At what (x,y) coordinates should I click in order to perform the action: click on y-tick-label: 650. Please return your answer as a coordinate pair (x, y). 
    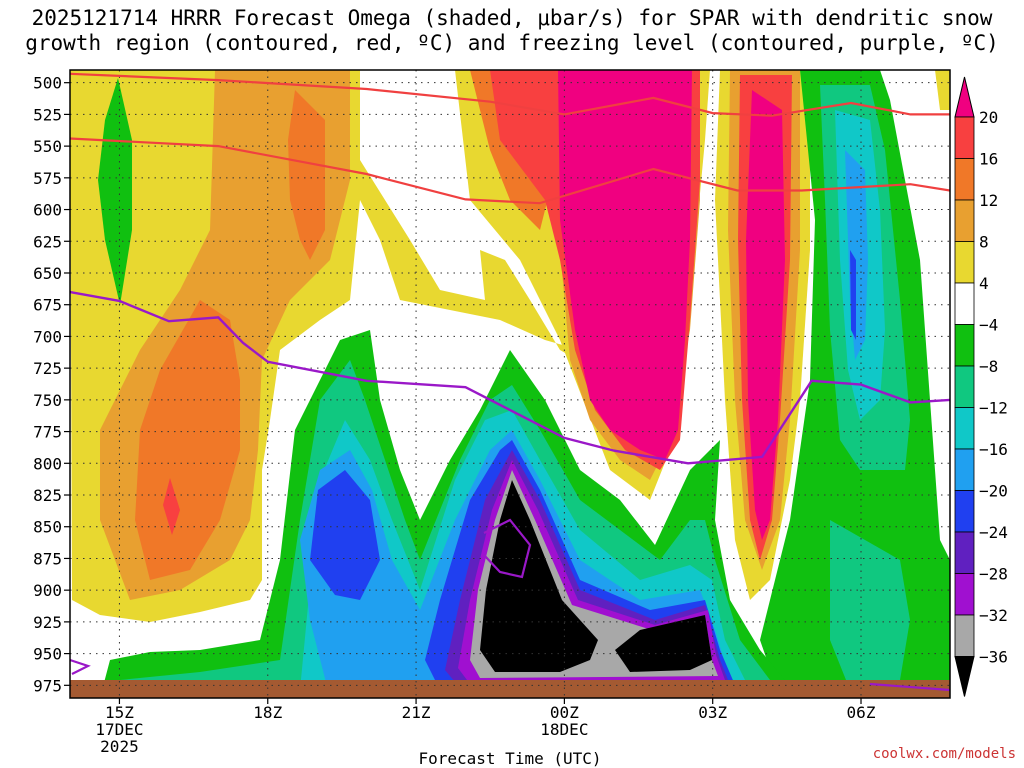
    Looking at the image, I should click on (47, 273).